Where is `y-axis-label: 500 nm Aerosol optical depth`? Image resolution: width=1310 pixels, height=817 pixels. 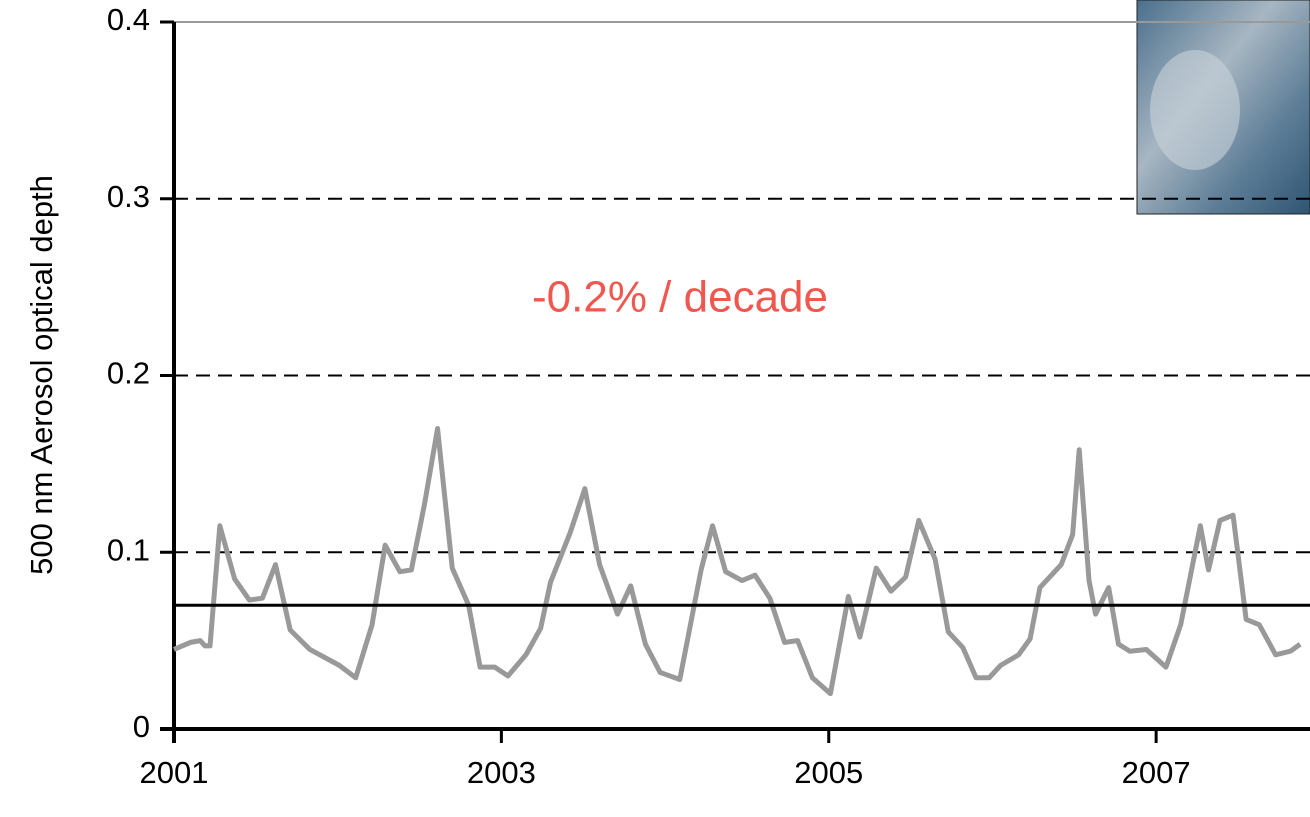 y-axis-label: 500 nm Aerosol optical depth is located at coordinates (41, 375).